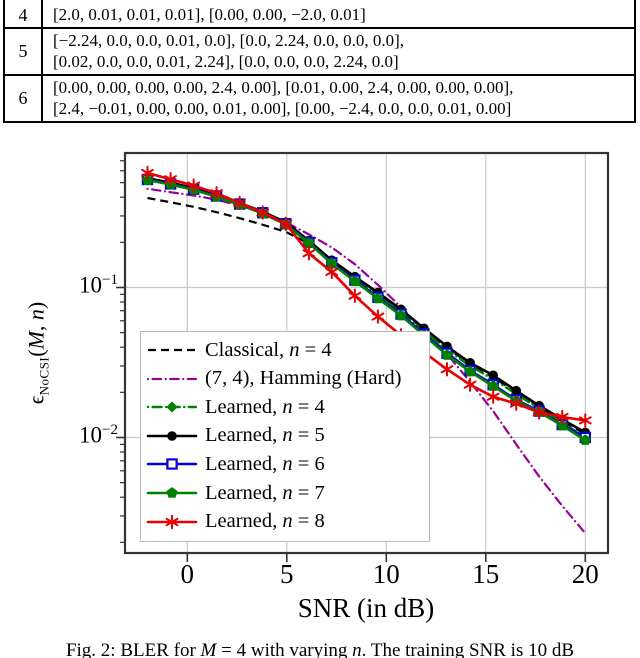 This screenshot has width=640, height=658. Describe the element at coordinates (265, 521) in the screenshot. I see `legend-label: Learned, n = 8` at that location.